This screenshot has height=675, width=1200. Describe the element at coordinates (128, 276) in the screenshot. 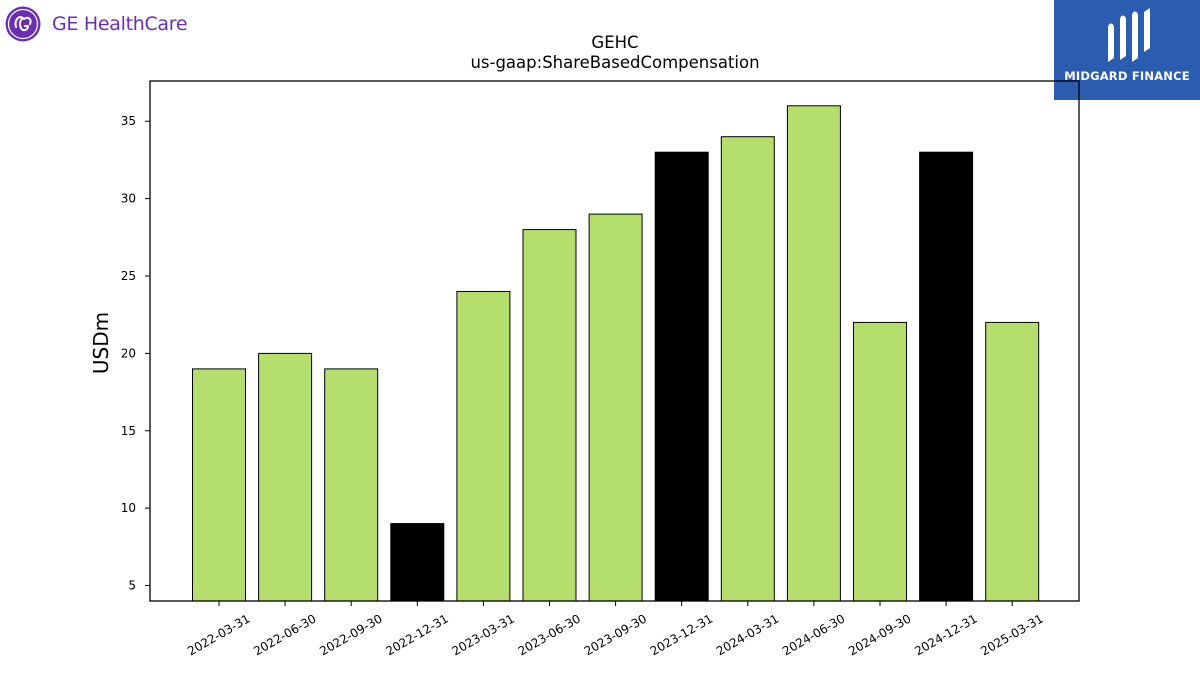

I see `y-tick-label: 25` at that location.